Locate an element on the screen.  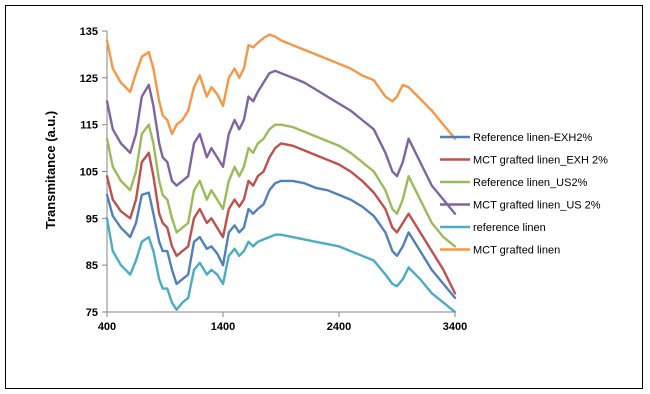
legend-label: MCT grafted linen_US 2% is located at coordinates (537, 206).